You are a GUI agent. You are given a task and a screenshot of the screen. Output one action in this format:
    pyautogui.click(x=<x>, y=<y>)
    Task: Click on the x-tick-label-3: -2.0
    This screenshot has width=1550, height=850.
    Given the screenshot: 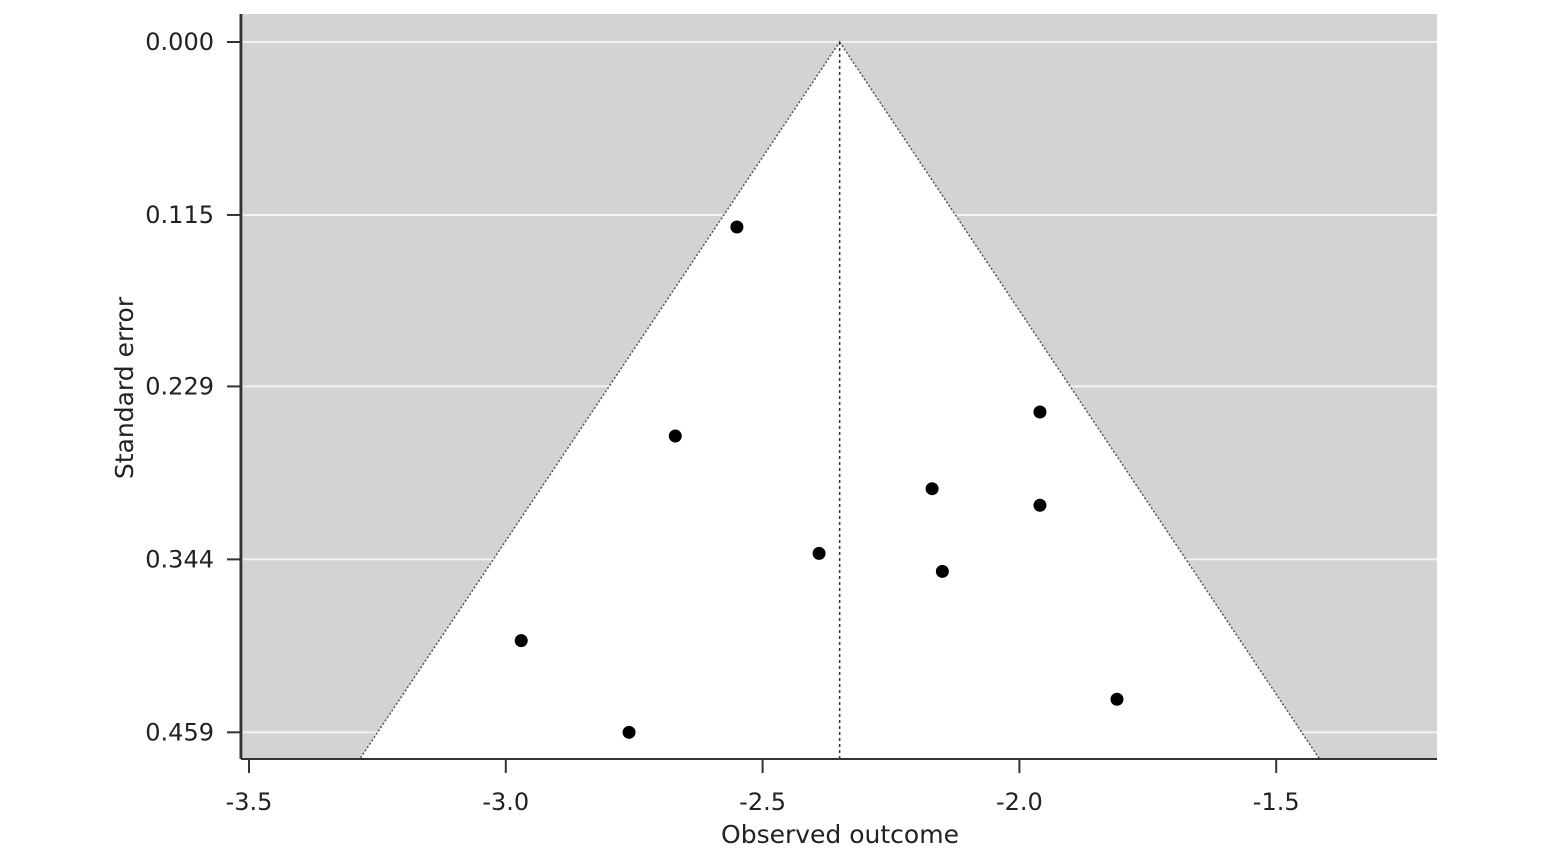 What is the action you would take?
    pyautogui.click(x=1019, y=802)
    